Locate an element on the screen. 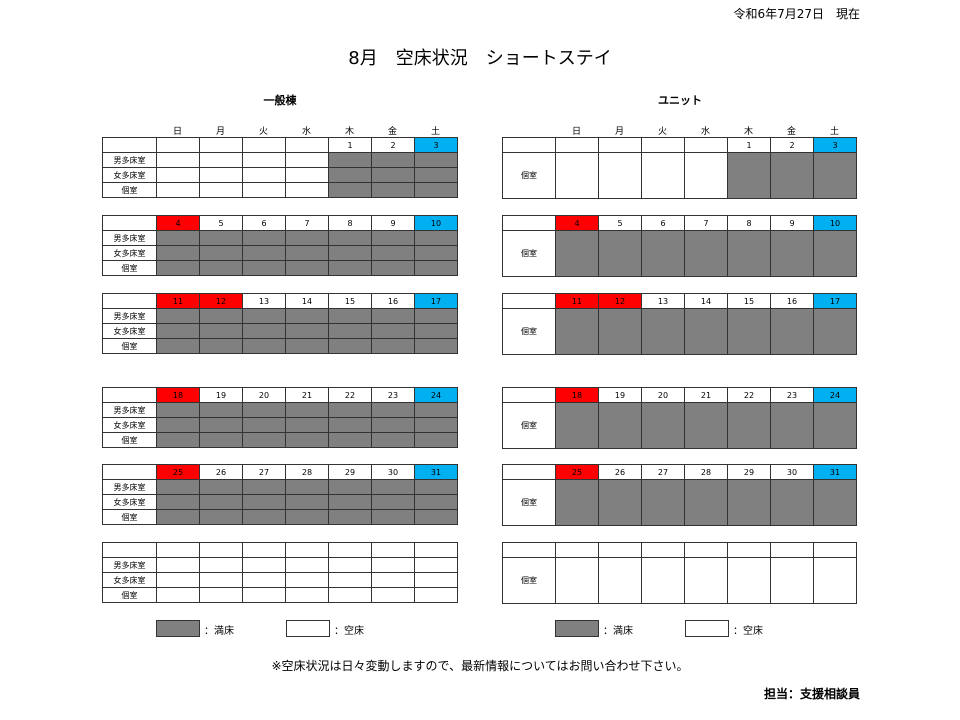 The image size is (960, 720). weekday-header: 土 is located at coordinates (435, 132).